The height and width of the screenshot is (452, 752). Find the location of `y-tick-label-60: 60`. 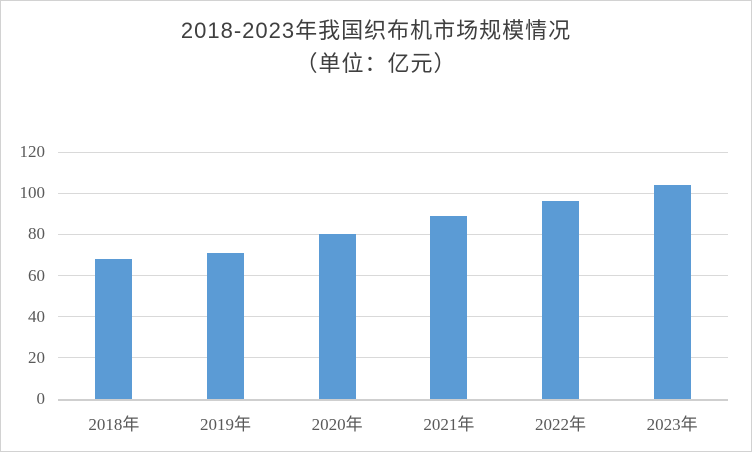

y-tick-label-60: 60 is located at coordinates (36, 275).